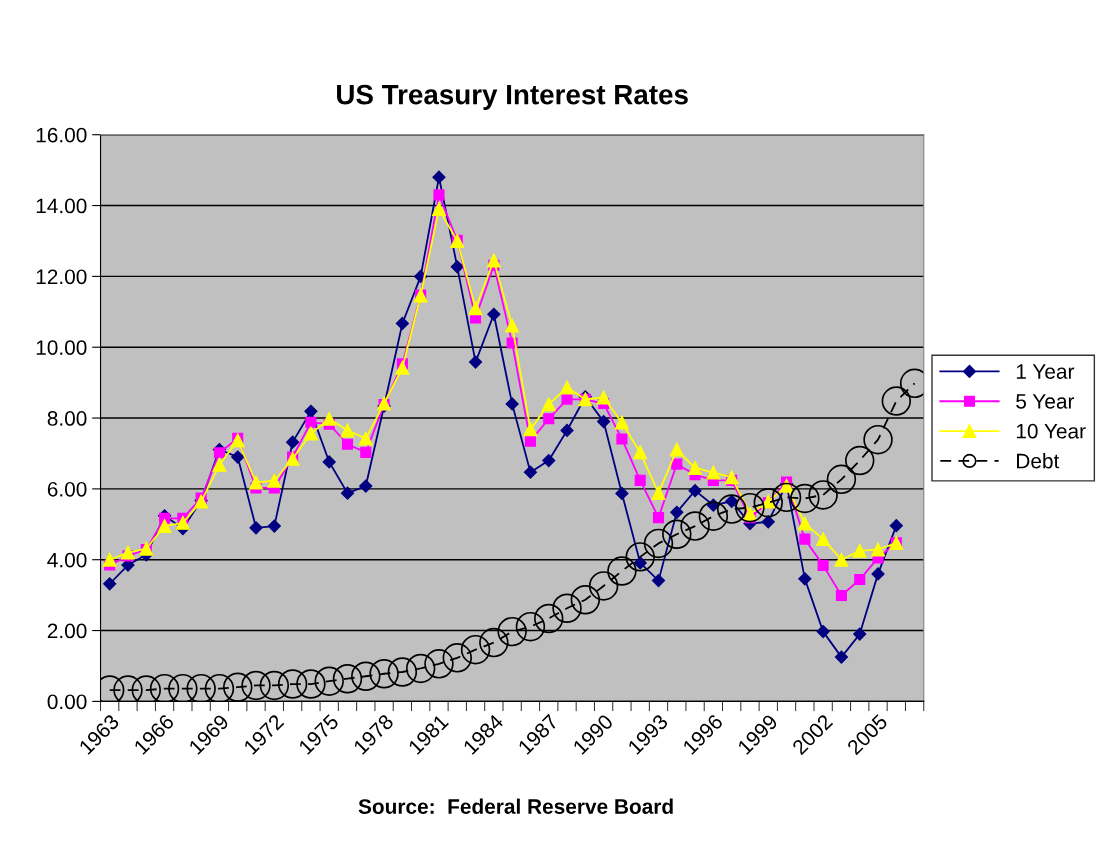  I want to click on y-tick-label: 6.00, so click(67, 489).